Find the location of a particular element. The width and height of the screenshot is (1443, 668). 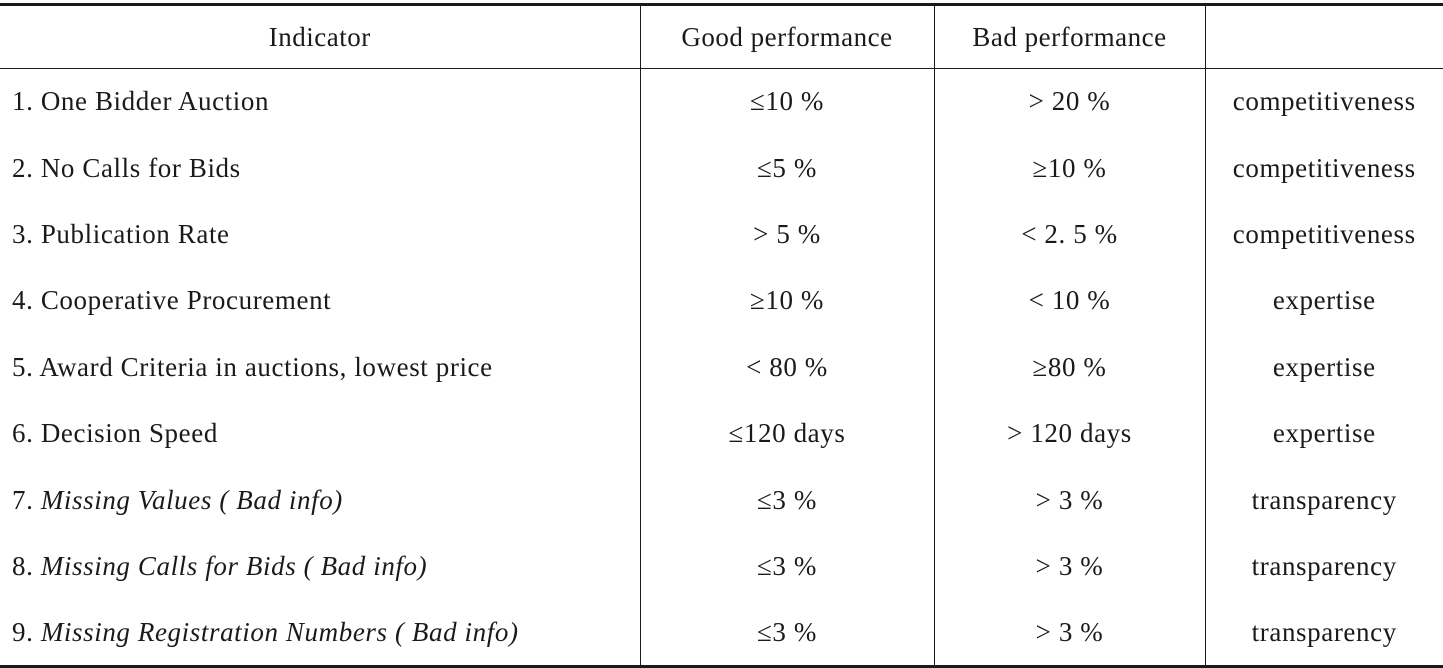

bad-performance-cell: > 20 % is located at coordinates (1070, 101).